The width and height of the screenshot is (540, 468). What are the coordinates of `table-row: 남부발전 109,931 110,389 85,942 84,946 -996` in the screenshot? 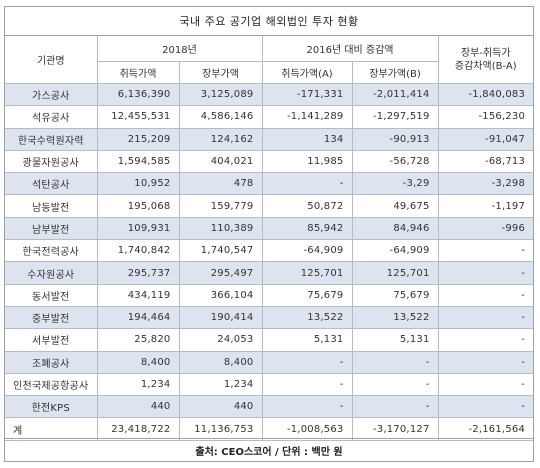 It's located at (269, 228).